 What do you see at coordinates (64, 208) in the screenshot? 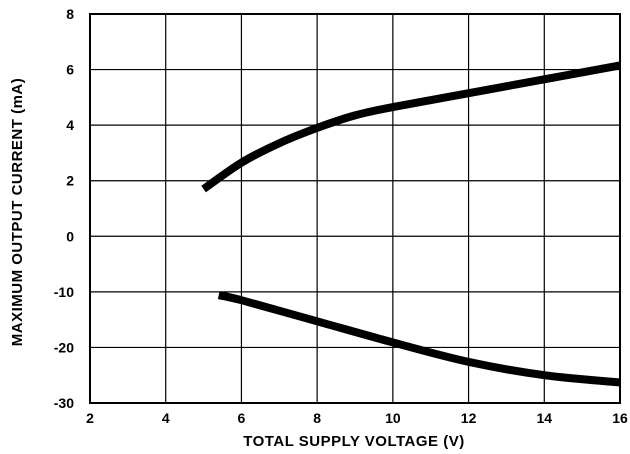
I see `y-tick-labels: 8 6 4 2 0 -10 -20 -30` at bounding box center [64, 208].